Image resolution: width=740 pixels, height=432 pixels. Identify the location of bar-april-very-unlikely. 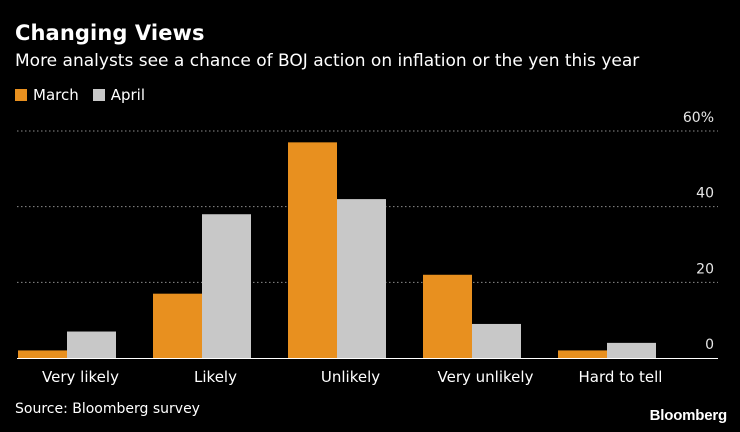
(496, 340).